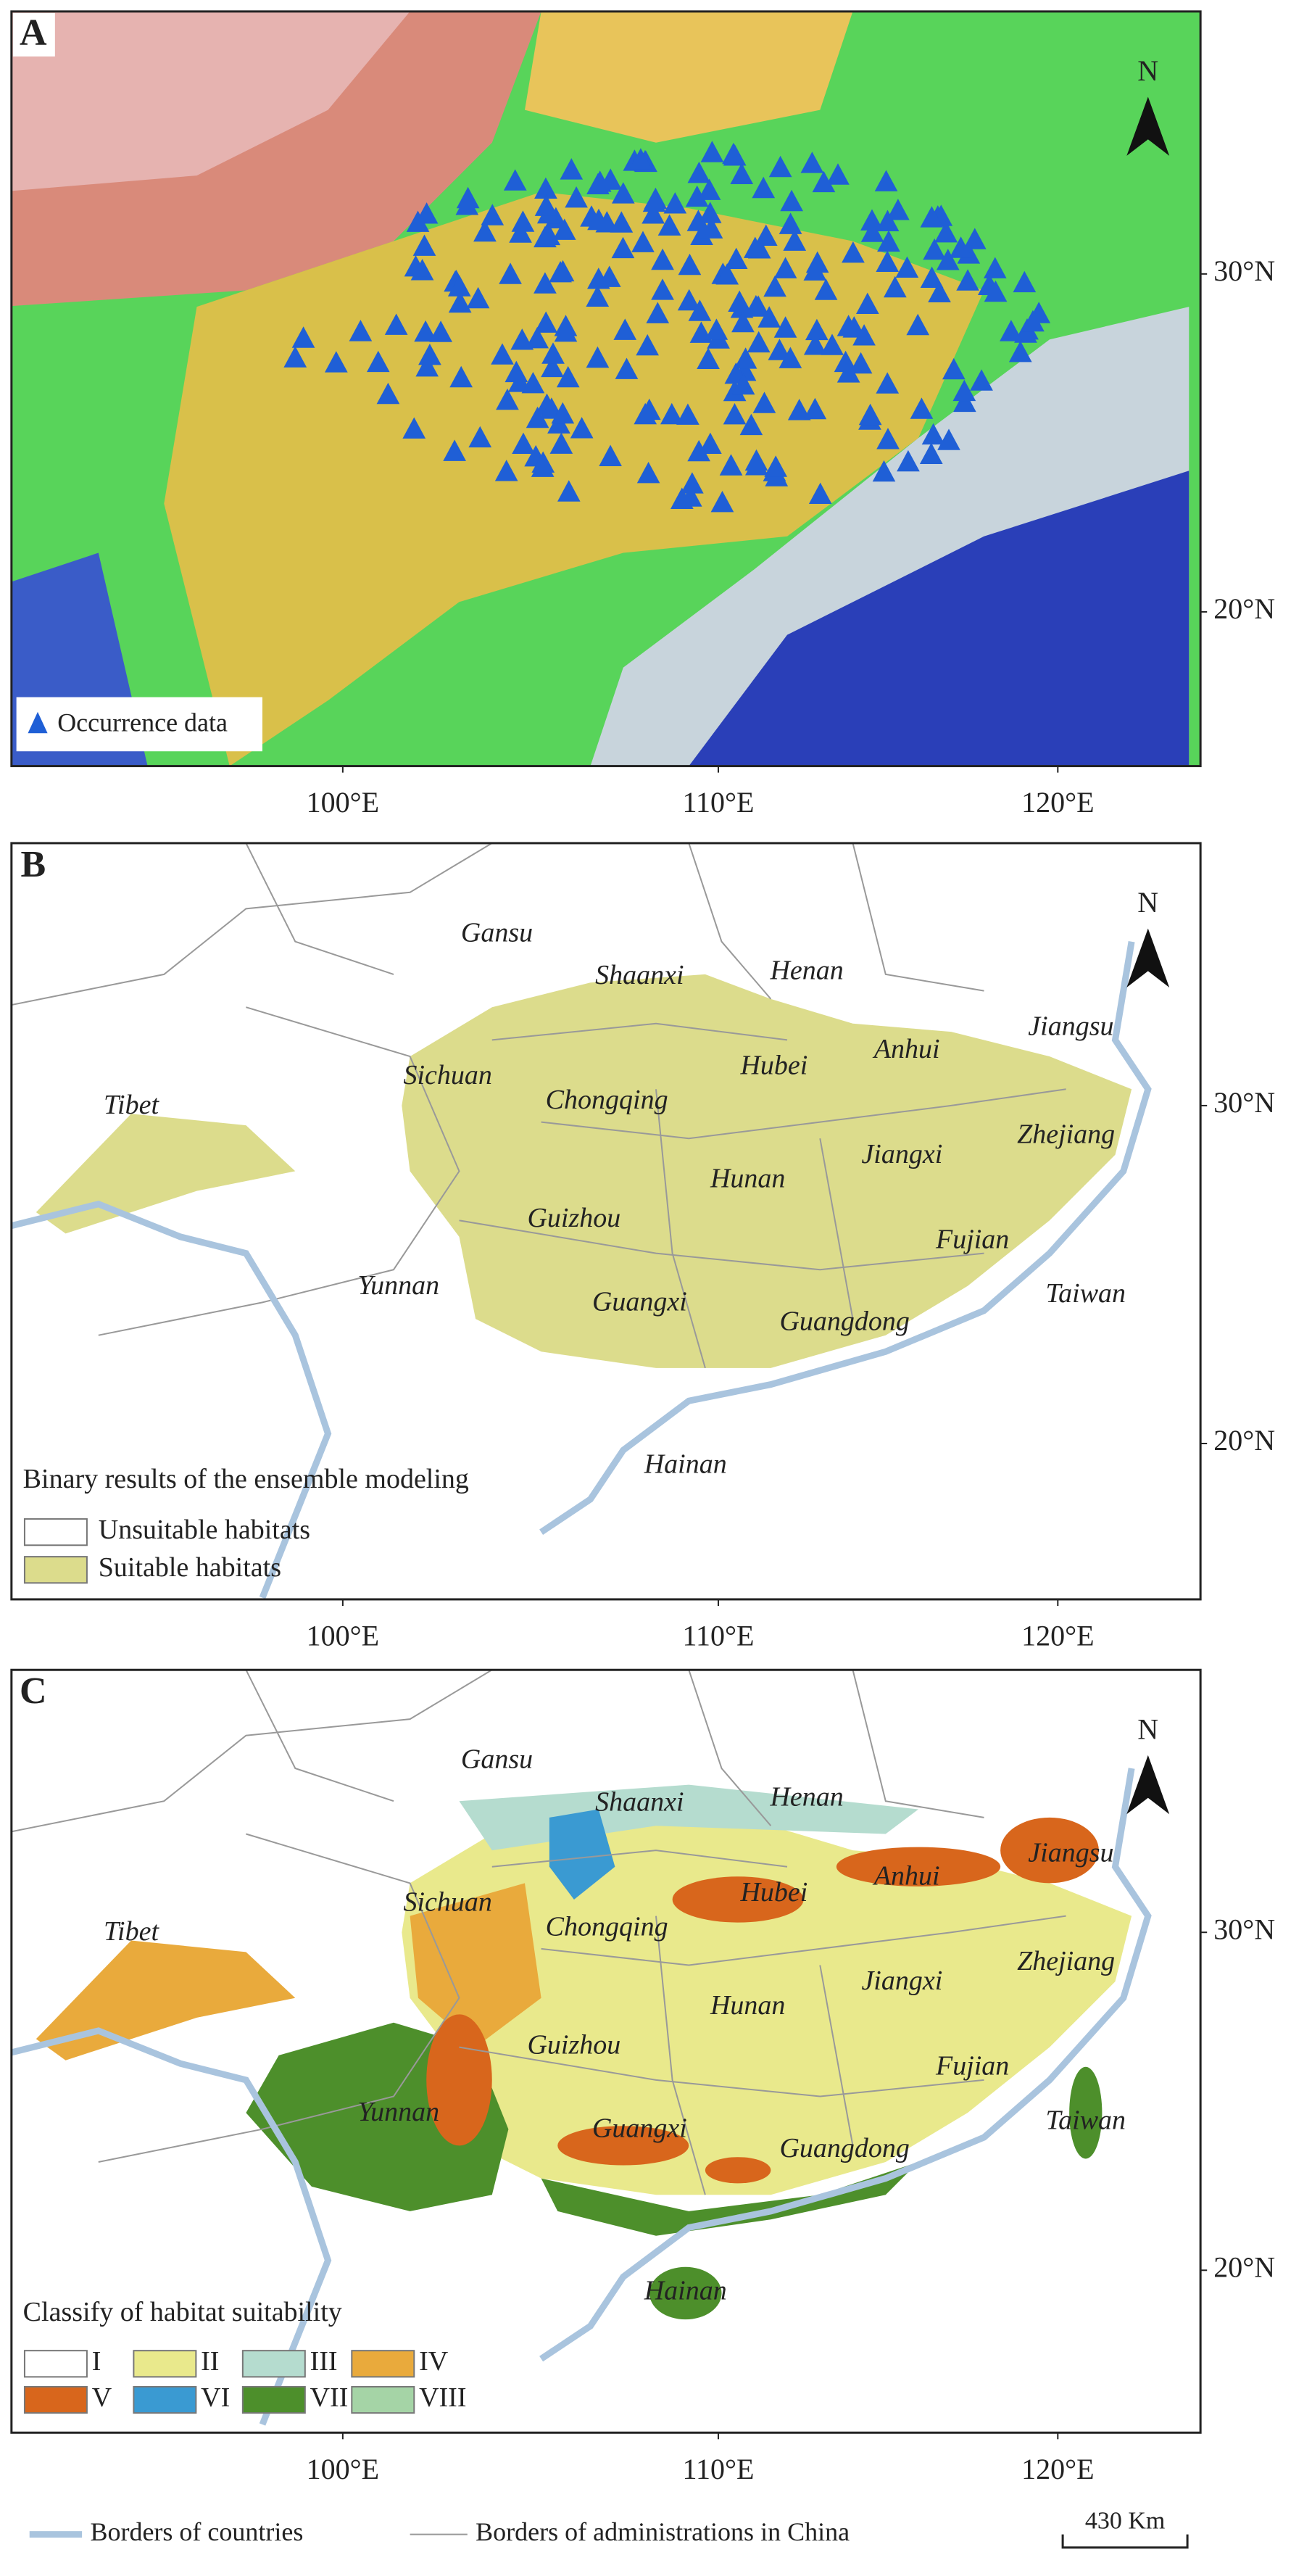  Describe the element at coordinates (639, 2128) in the screenshot. I see `province-label: Guangxi` at that location.